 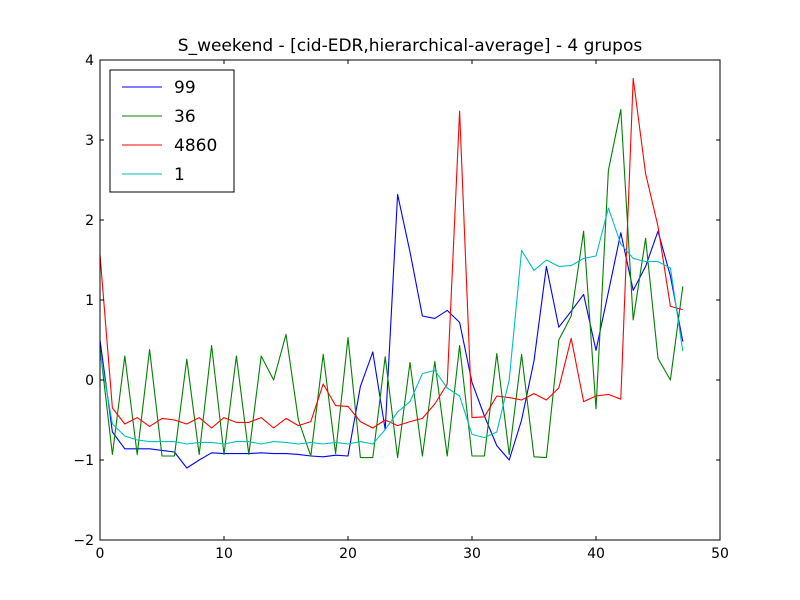 What do you see at coordinates (348, 554) in the screenshot?
I see `x-tick-label: 20` at bounding box center [348, 554].